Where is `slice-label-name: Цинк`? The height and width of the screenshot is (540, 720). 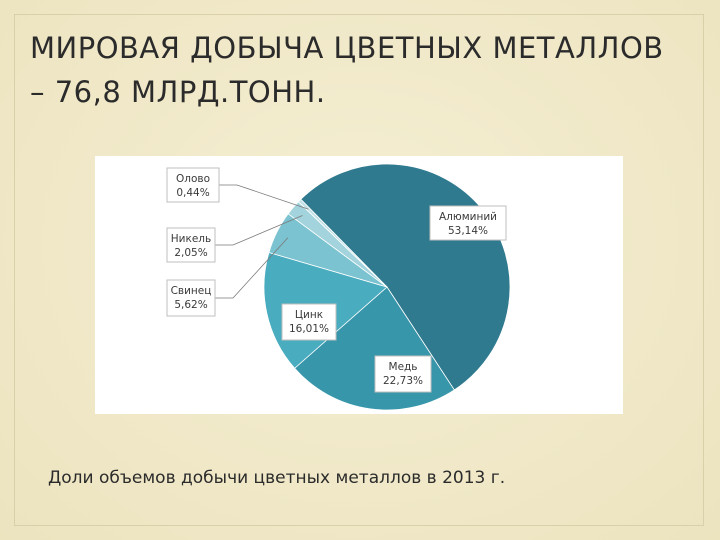 slice-label-name: Цинк is located at coordinates (309, 315).